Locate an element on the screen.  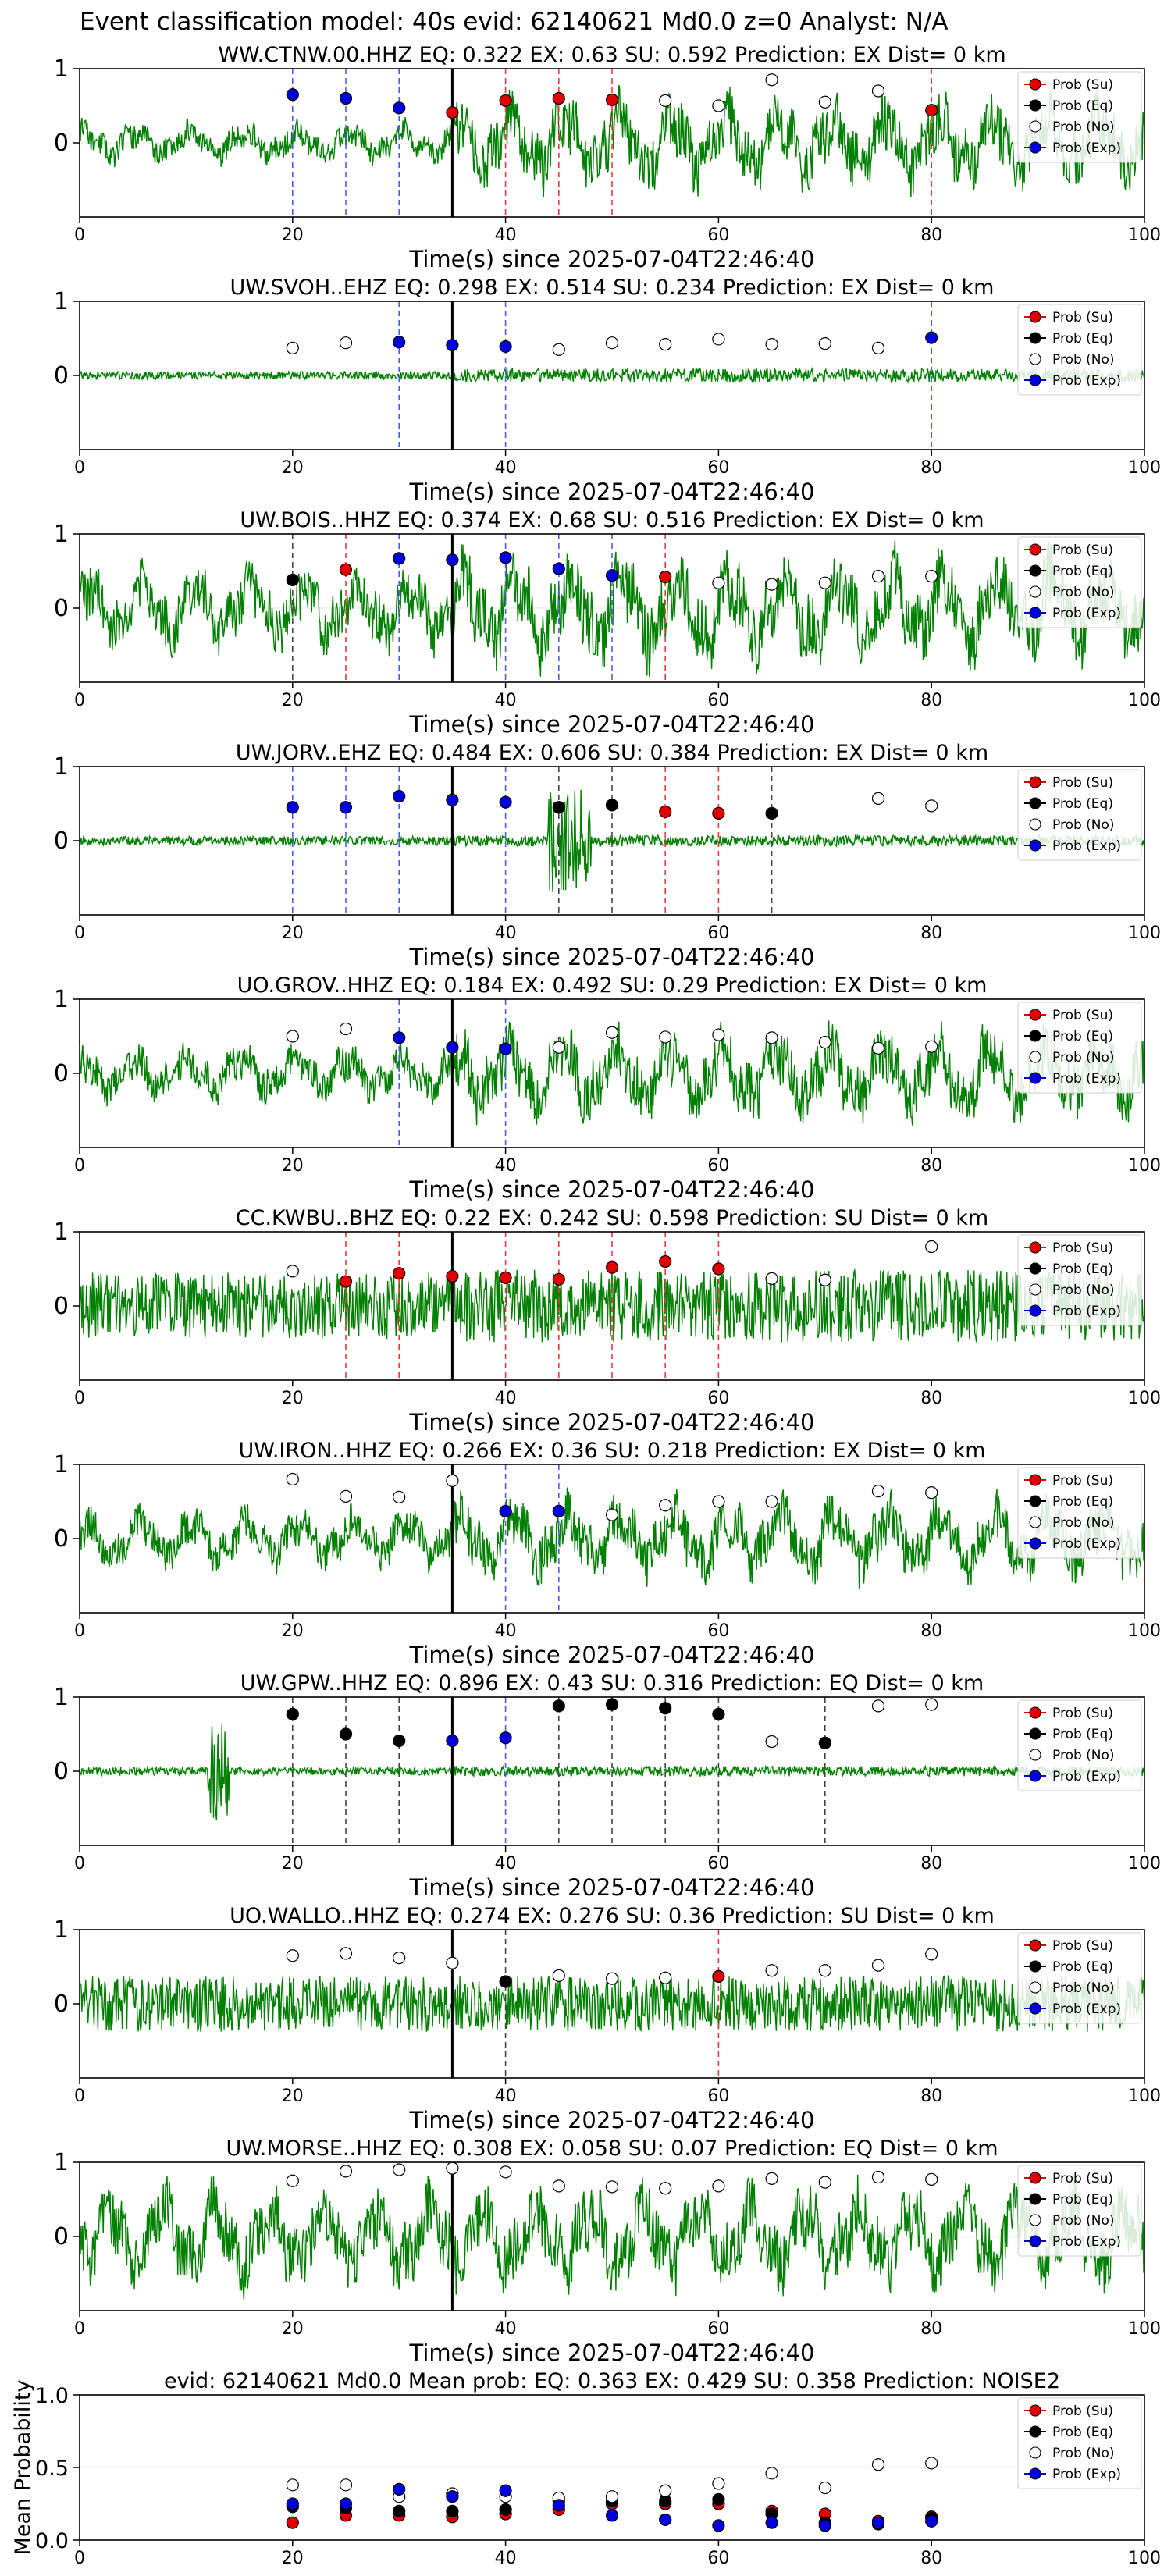
waveform-trace is located at coordinates (612, 2003).